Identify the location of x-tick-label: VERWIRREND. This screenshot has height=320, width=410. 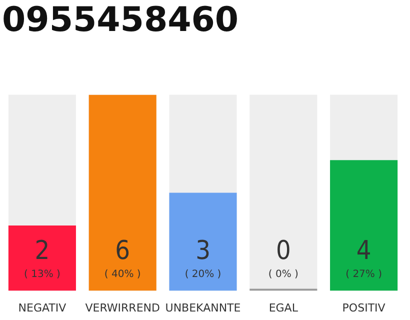
(122, 307).